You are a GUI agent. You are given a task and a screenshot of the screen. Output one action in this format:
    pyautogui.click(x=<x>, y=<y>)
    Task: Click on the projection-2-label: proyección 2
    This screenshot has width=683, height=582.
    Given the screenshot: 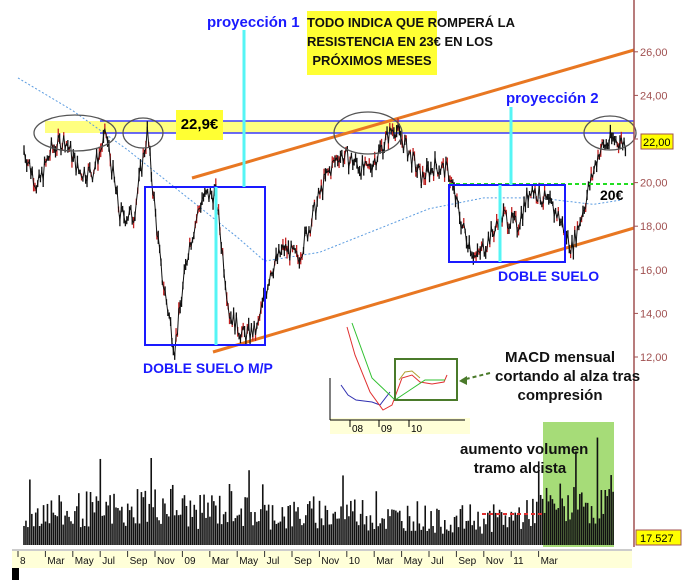 What is the action you would take?
    pyautogui.click(x=552, y=98)
    